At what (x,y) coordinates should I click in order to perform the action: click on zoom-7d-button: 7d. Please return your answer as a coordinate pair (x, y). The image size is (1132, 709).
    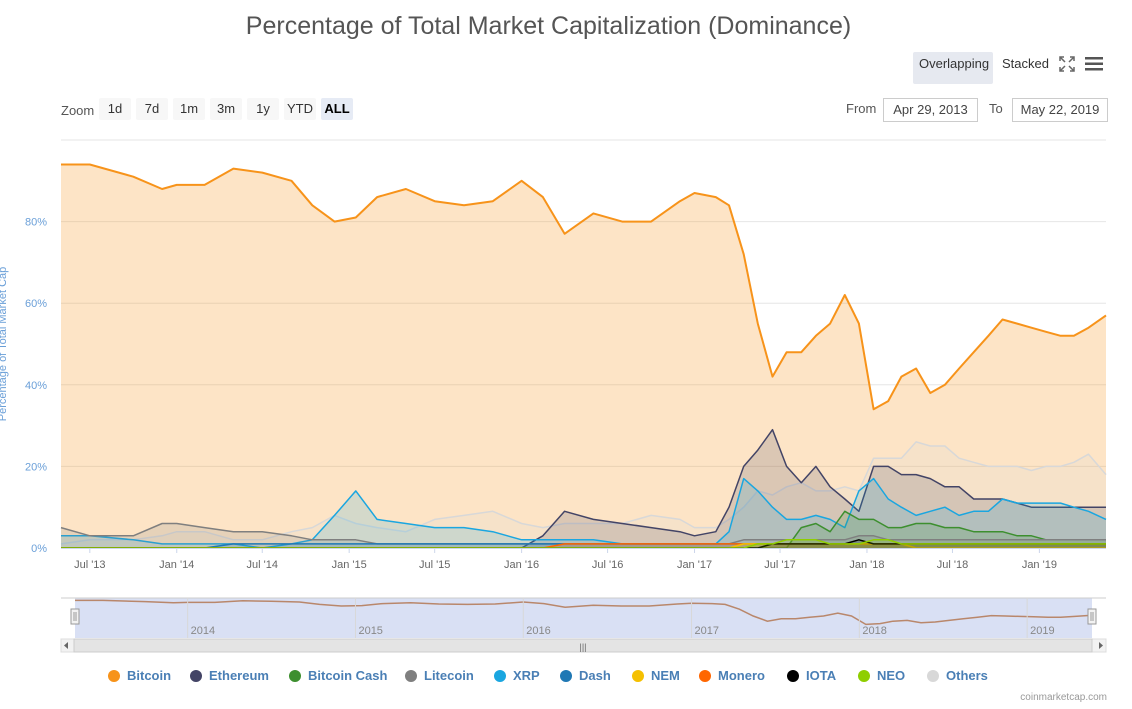
    Looking at the image, I should click on (152, 109).